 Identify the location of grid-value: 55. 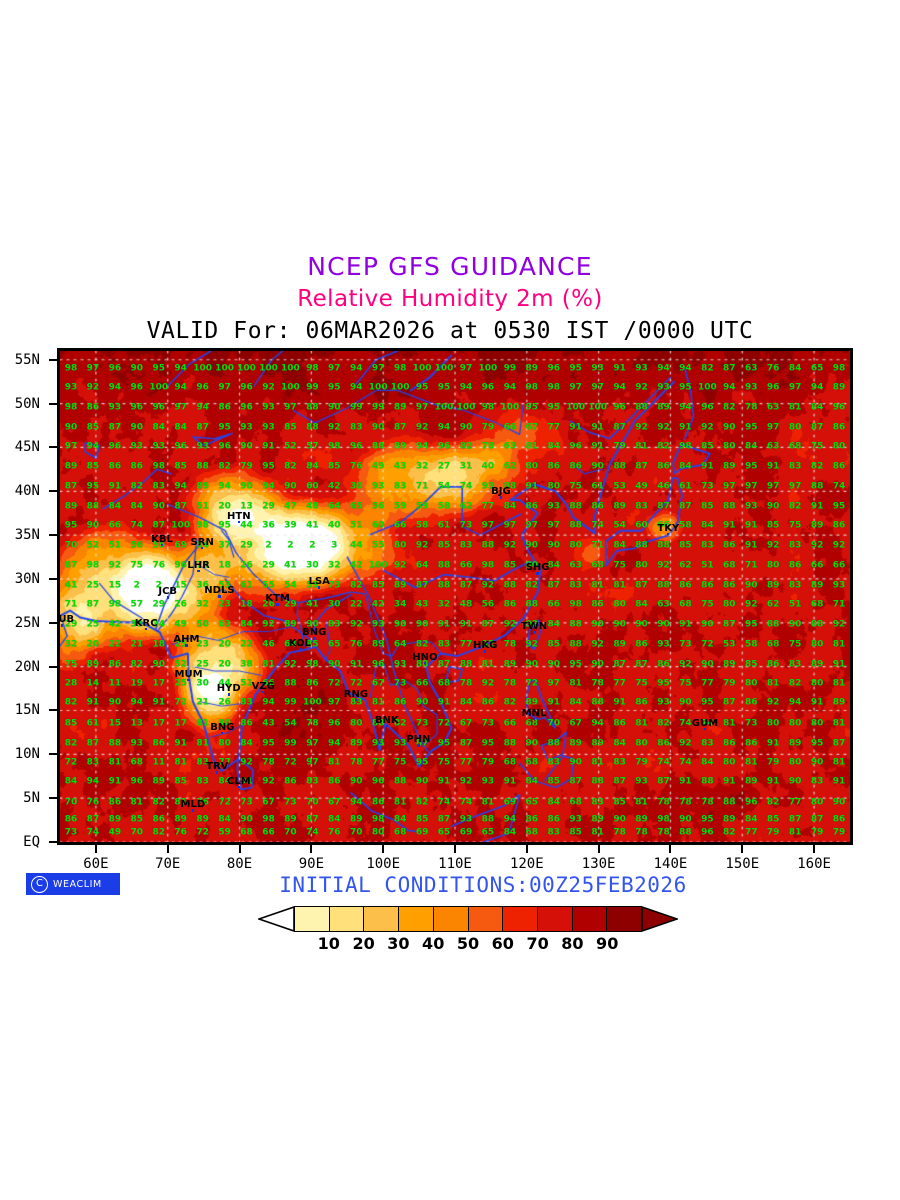
(378, 545).